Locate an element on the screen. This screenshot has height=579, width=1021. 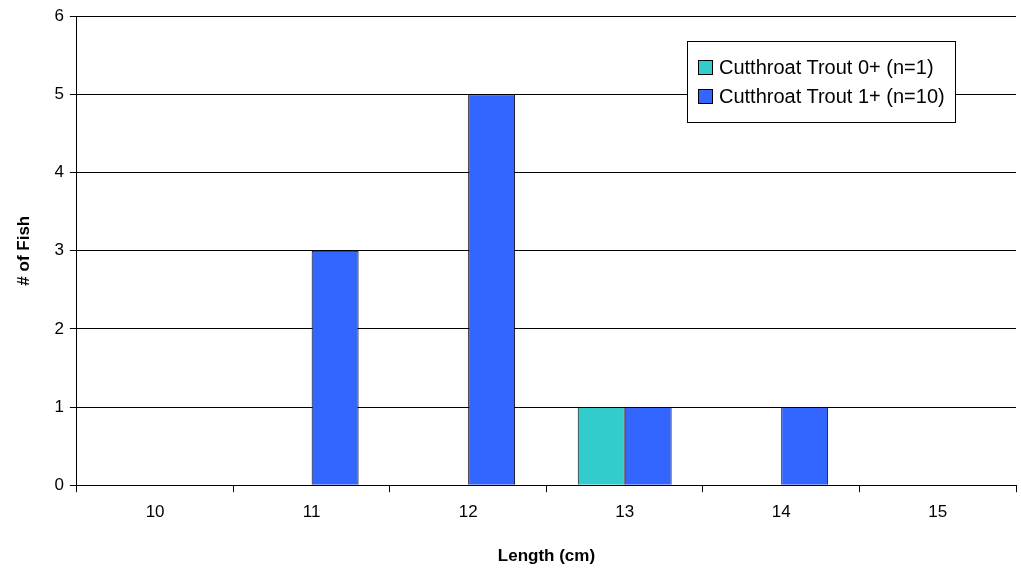
y-tick-label: 5 is located at coordinates (59, 94).